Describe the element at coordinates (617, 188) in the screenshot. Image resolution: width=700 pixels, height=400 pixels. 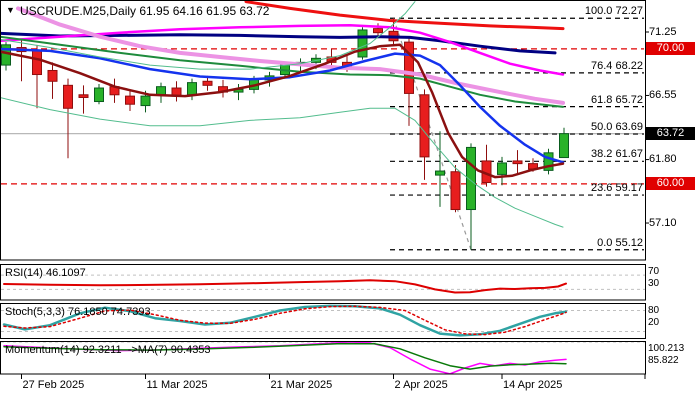
I see `fib-level-label: 23.6 59.17` at that location.